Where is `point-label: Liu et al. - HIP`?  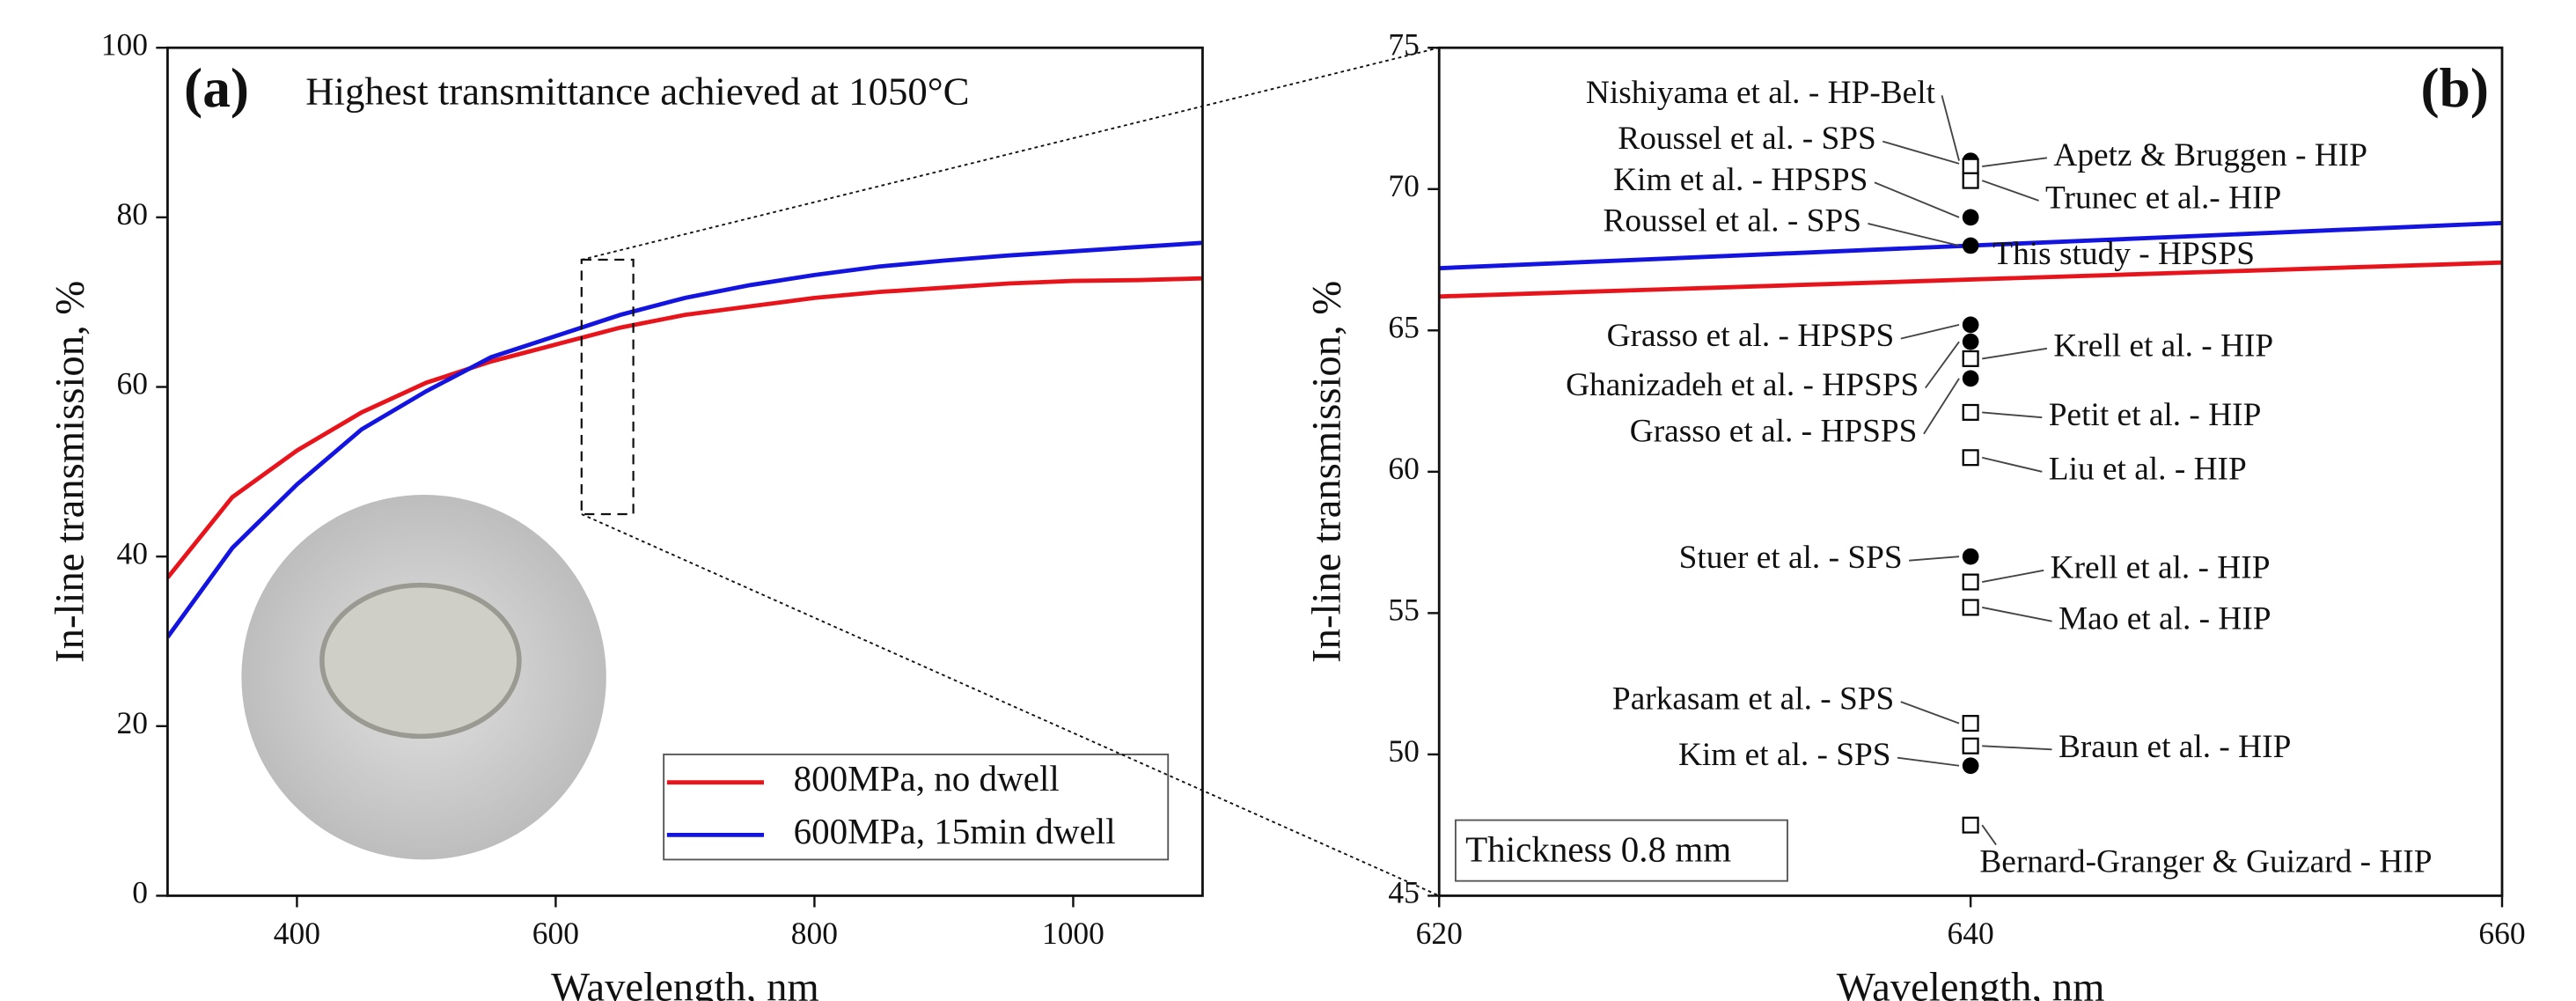 point-label: Liu et al. - HIP is located at coordinates (2148, 469).